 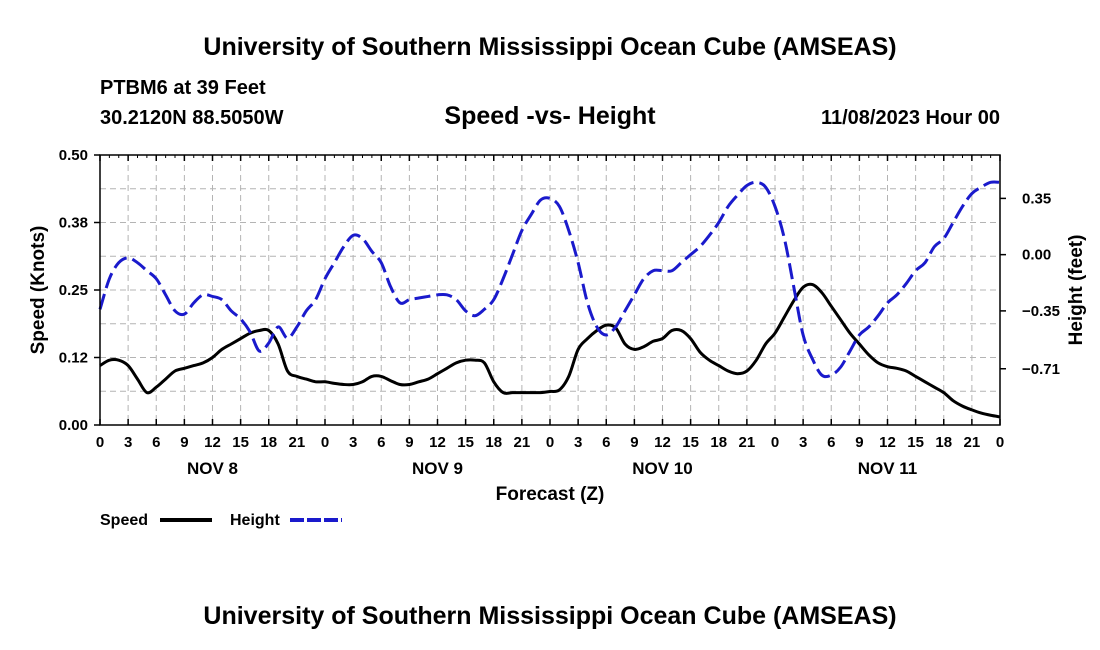 What do you see at coordinates (73, 358) in the screenshot?
I see `y-tick-label: 0.12` at bounding box center [73, 358].